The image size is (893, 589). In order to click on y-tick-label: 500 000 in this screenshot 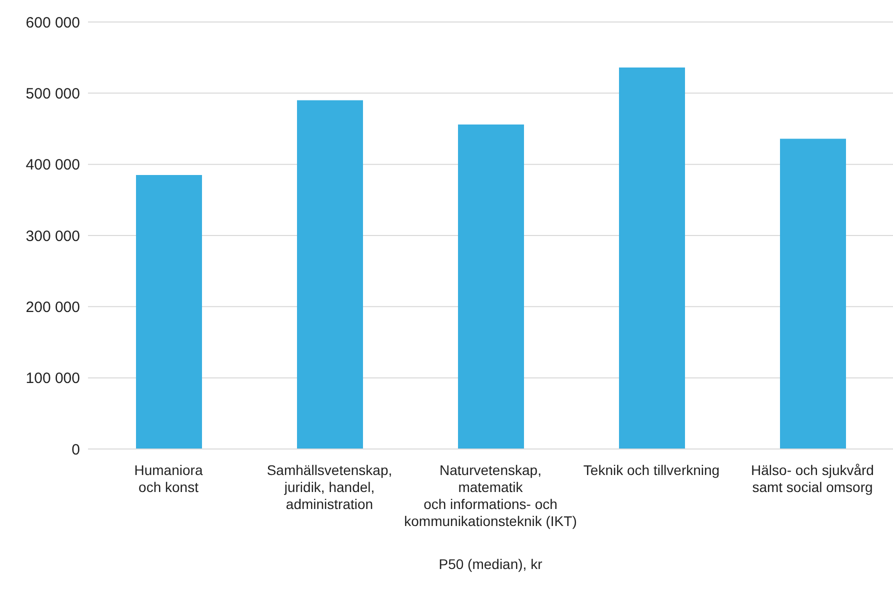, I will do `click(53, 93)`.